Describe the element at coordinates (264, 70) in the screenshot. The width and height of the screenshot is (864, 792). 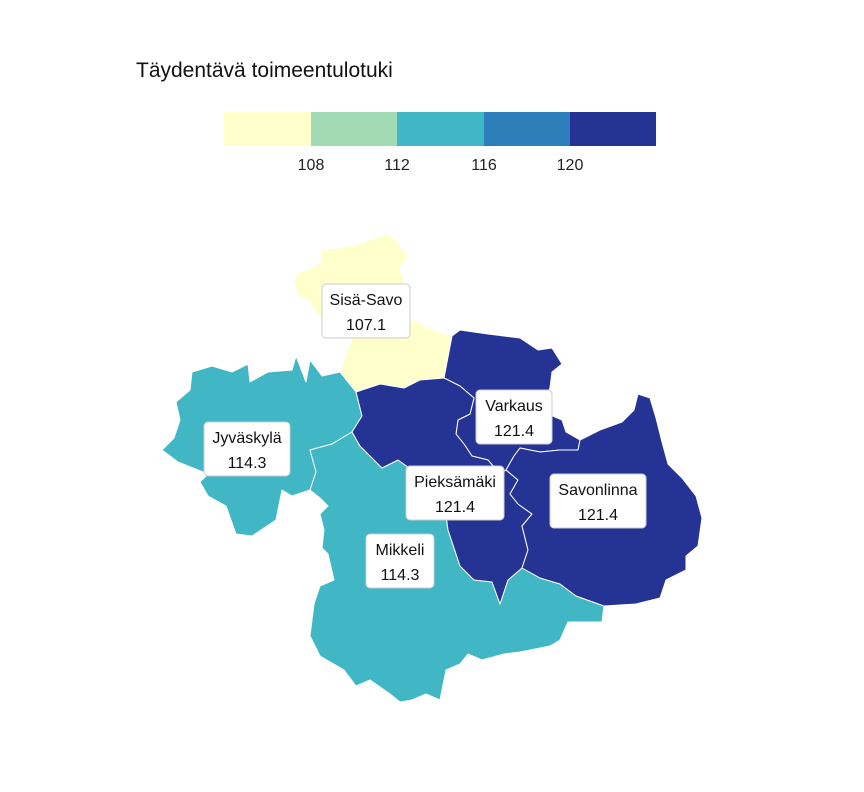
I see `map-title: Täydentävä toimeentulotuki` at that location.